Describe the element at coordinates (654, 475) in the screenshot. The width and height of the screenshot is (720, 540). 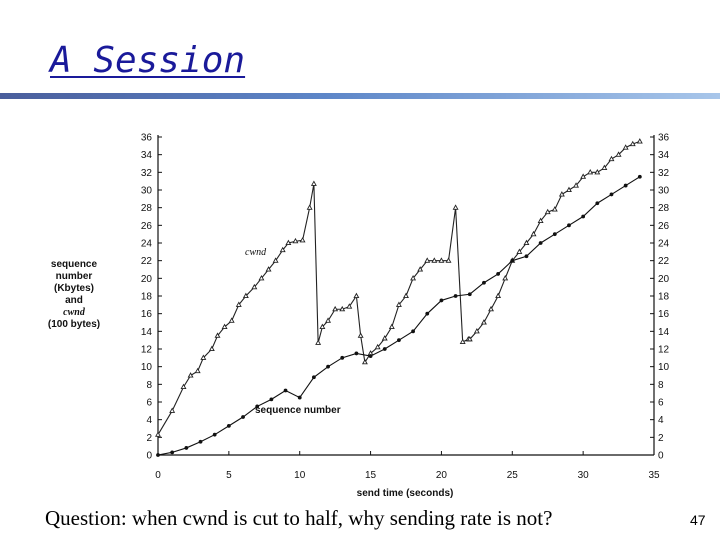
I see `x-tick-label: 35` at that location.